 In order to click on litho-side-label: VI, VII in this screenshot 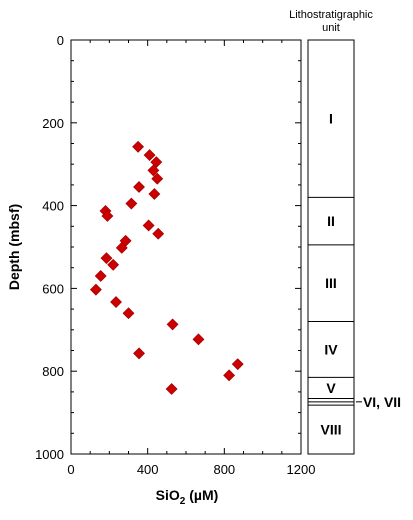, I will do `click(382, 402)`.